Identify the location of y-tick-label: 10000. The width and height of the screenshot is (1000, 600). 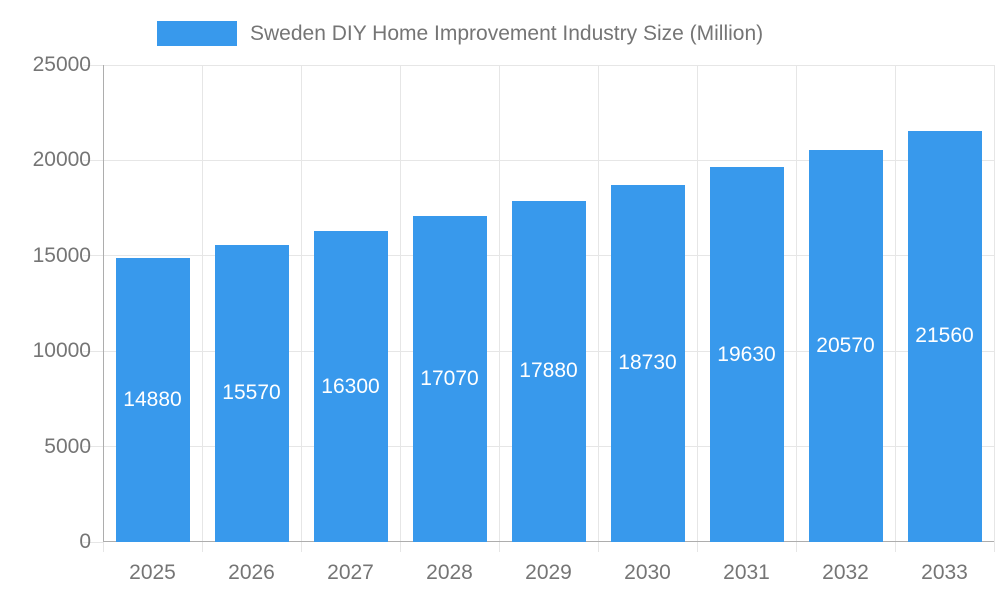
(61, 351).